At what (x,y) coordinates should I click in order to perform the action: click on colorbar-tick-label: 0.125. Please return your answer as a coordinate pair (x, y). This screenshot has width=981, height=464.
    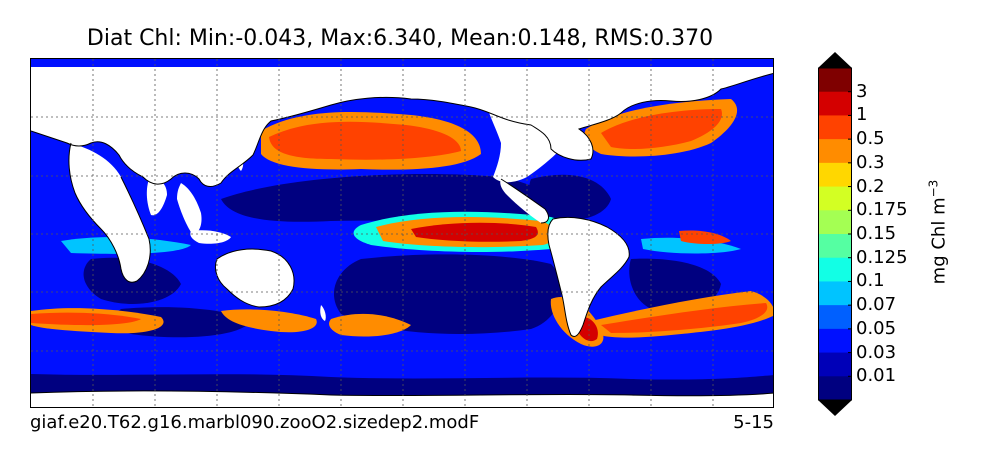
    Looking at the image, I should click on (882, 257).